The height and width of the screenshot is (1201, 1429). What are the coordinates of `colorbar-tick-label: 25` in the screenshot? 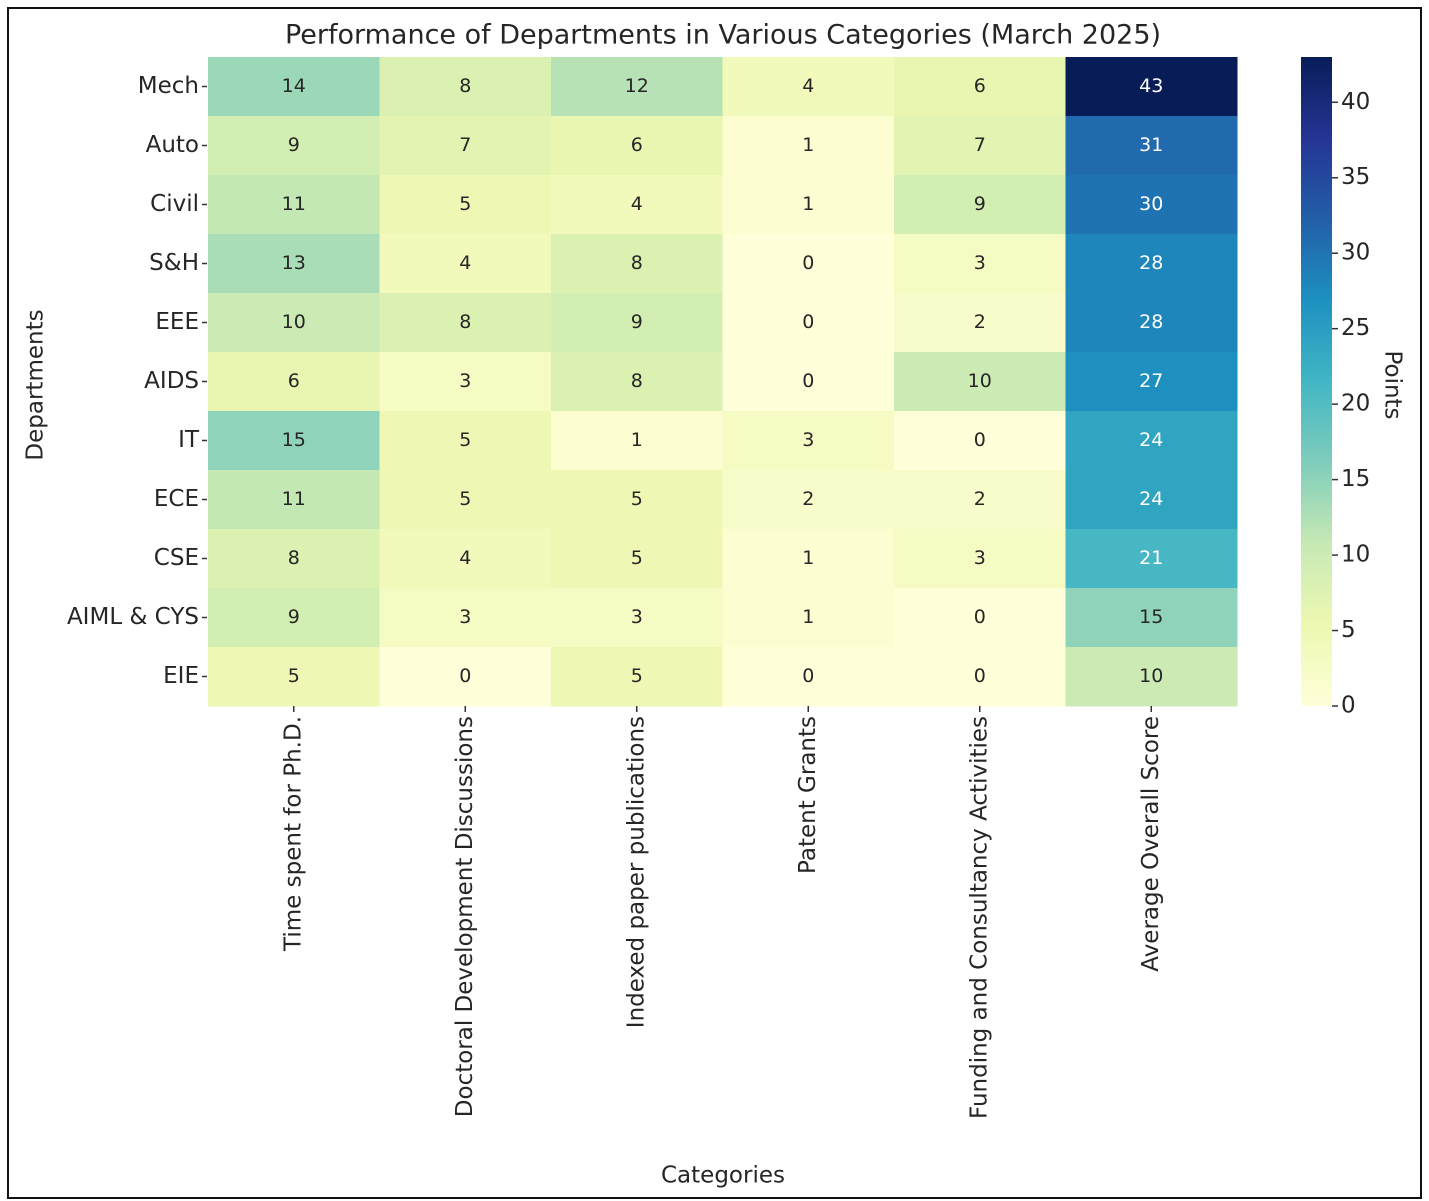 It's located at (1355, 328).